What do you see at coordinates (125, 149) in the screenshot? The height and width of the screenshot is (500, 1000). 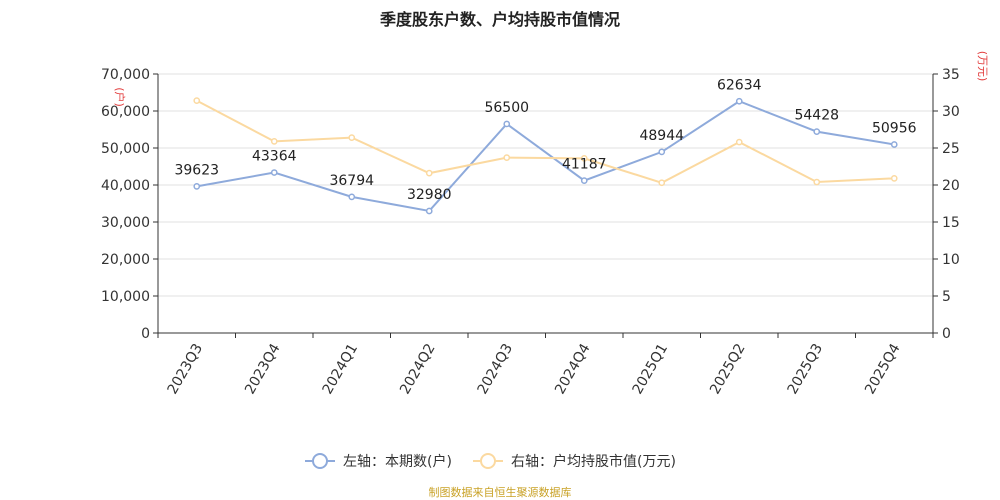 I see `left-axis-tick-label: 50,000` at bounding box center [125, 149].